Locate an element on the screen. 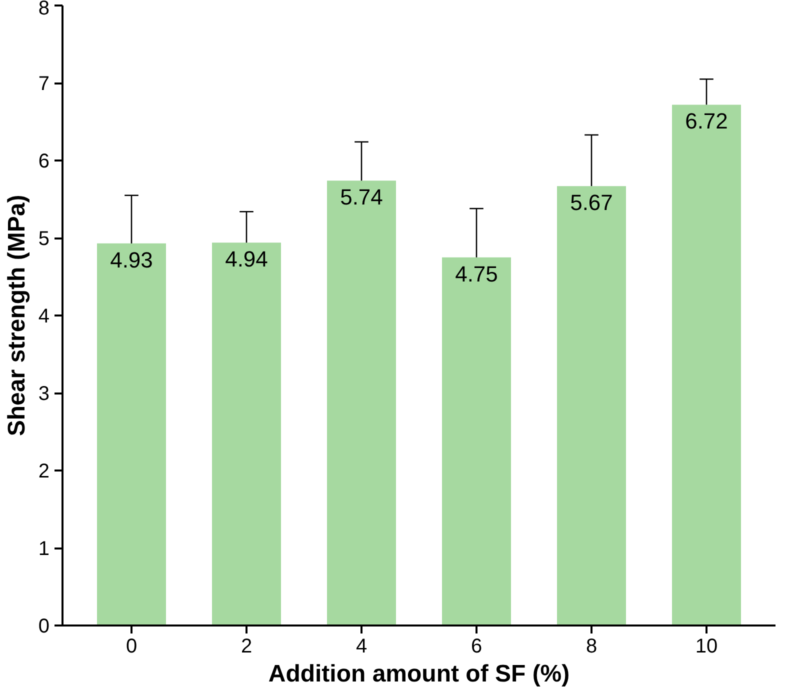 This screenshot has height=693, width=799. x-tick-label: 6 is located at coordinates (476, 647).